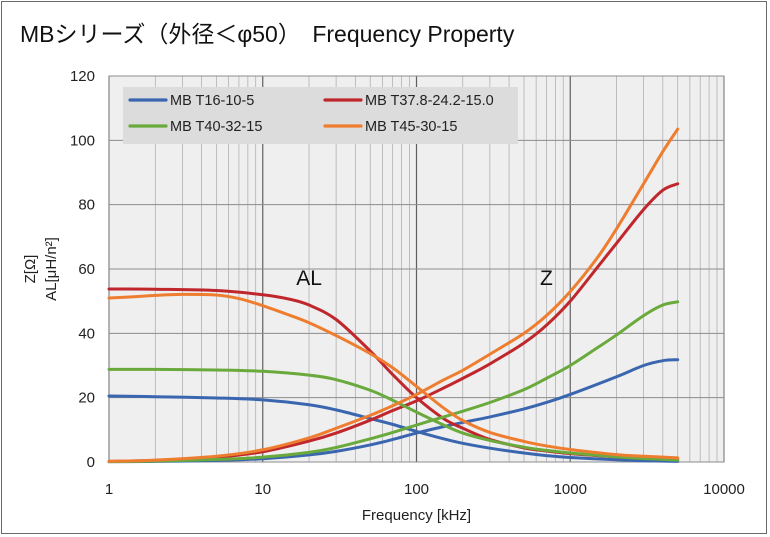  What do you see at coordinates (429, 101) in the screenshot?
I see `legend-label: MB T37.8-24.2-15.0` at bounding box center [429, 101].